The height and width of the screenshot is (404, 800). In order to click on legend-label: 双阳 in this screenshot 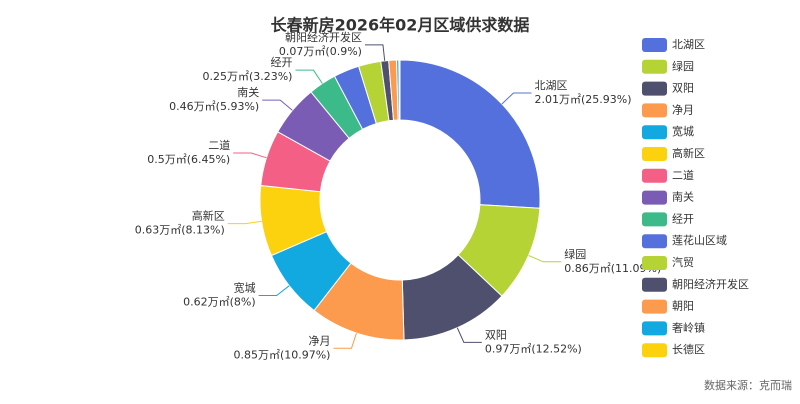, I will do `click(683, 88)`.